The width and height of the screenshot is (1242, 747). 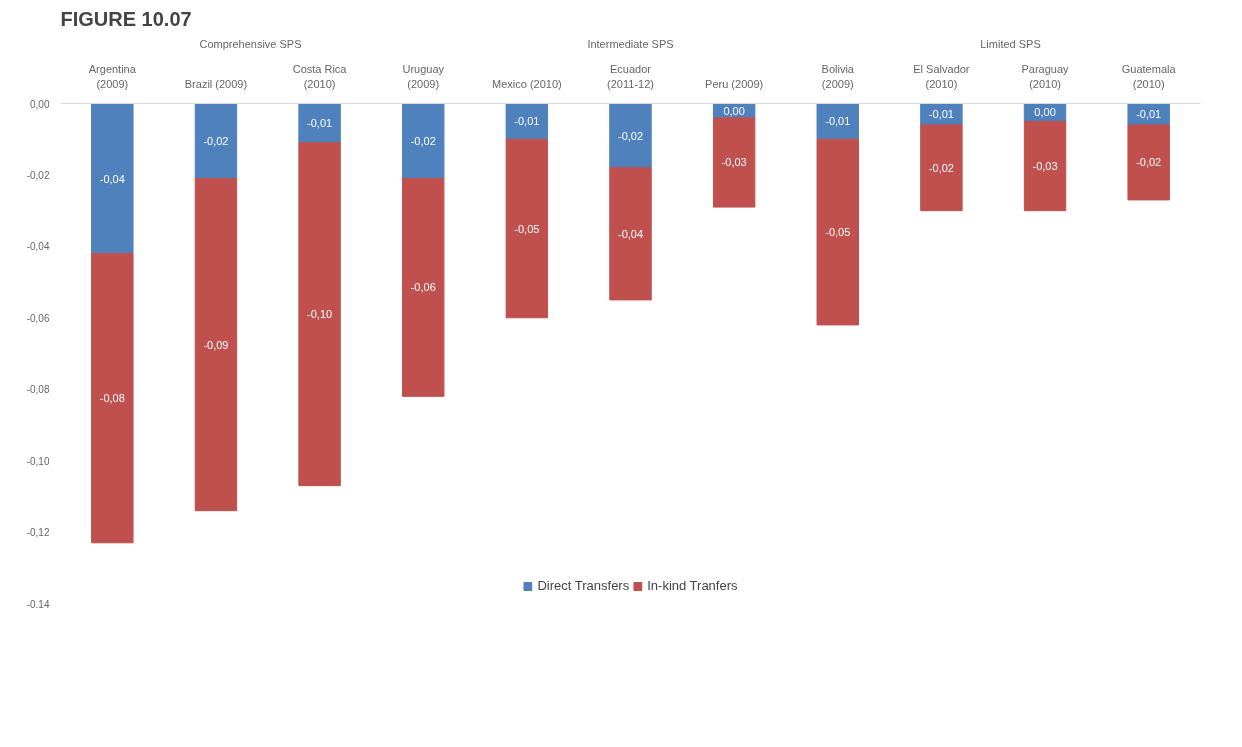 I want to click on y-tick-label: -0,08, so click(x=38, y=390).